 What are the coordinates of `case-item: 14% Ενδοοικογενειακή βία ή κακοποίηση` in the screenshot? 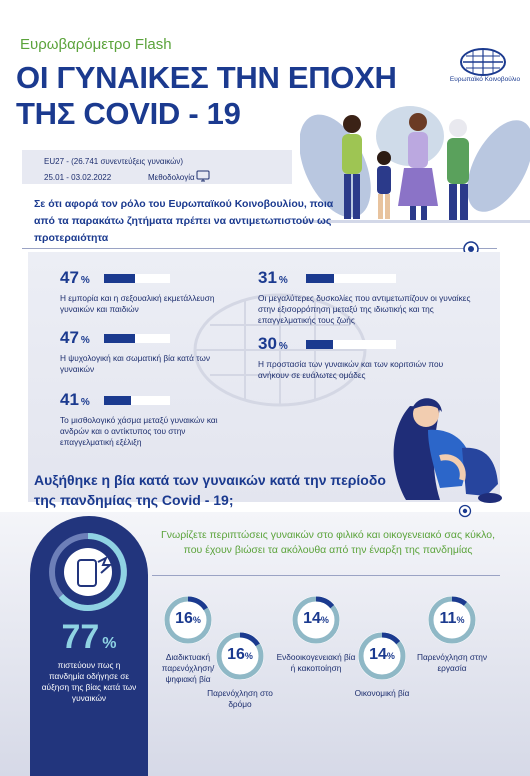 It's located at (316, 634).